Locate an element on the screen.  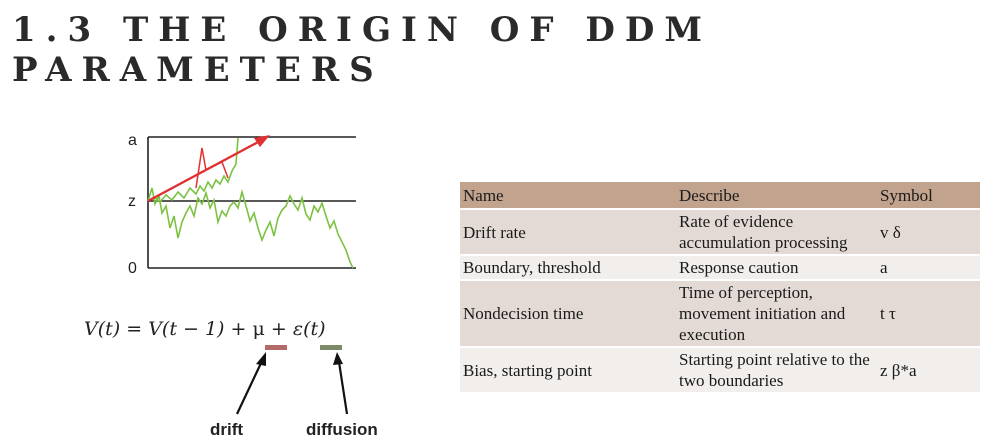
cell-name: Boundary, threshold is located at coordinates (568, 268).